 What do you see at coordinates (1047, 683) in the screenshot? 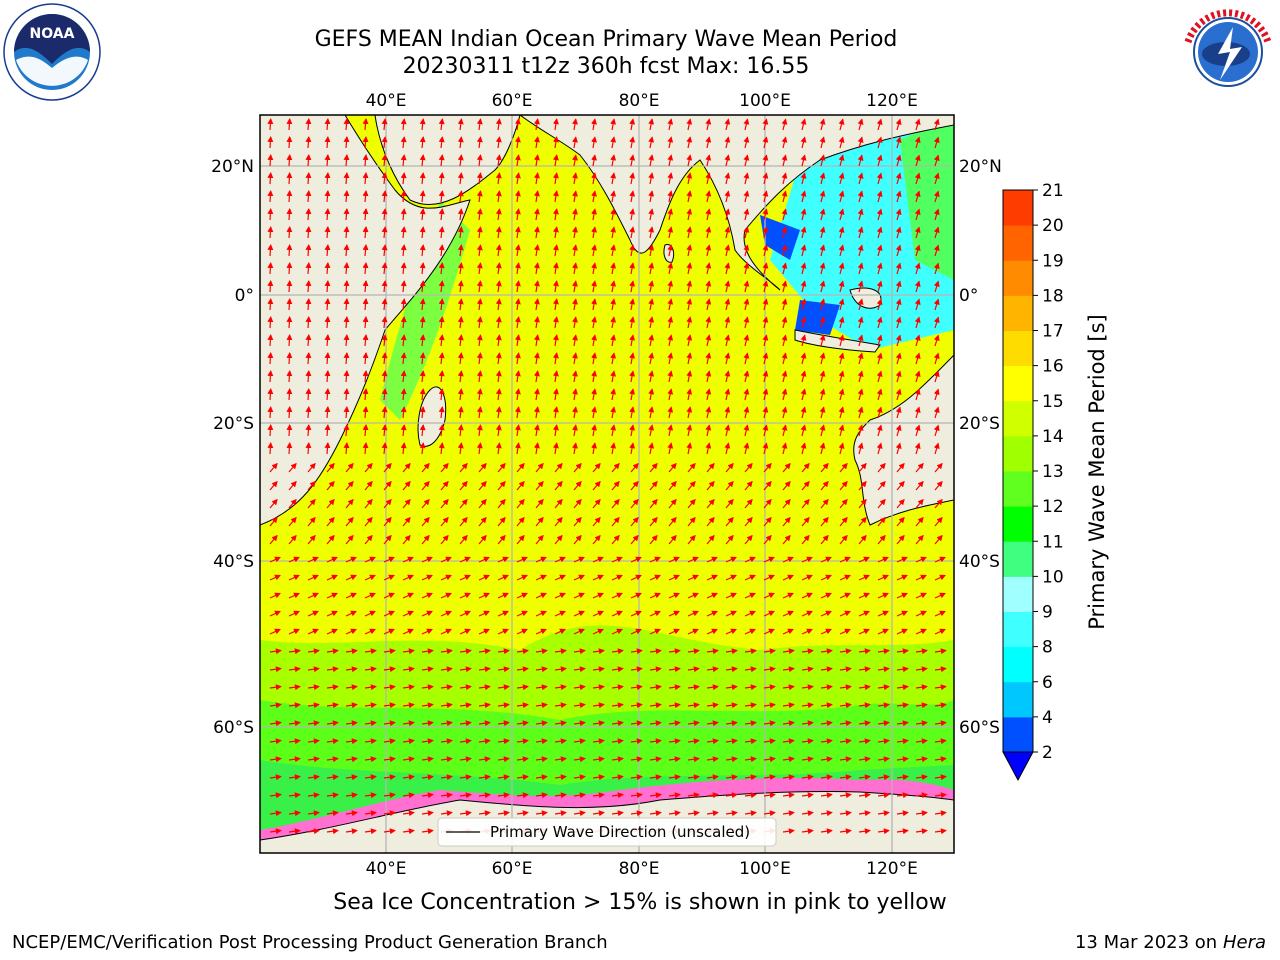
I see `colorbar-tick-label: 6` at bounding box center [1047, 683].